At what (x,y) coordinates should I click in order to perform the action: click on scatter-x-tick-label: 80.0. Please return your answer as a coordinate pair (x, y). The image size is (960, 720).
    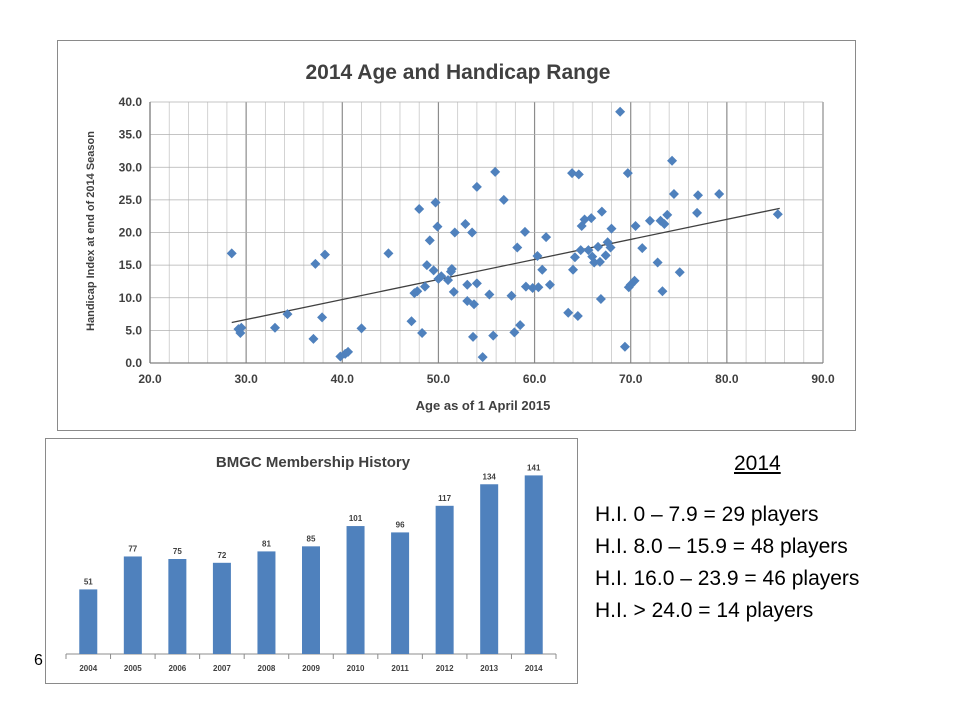
    Looking at the image, I should click on (727, 379).